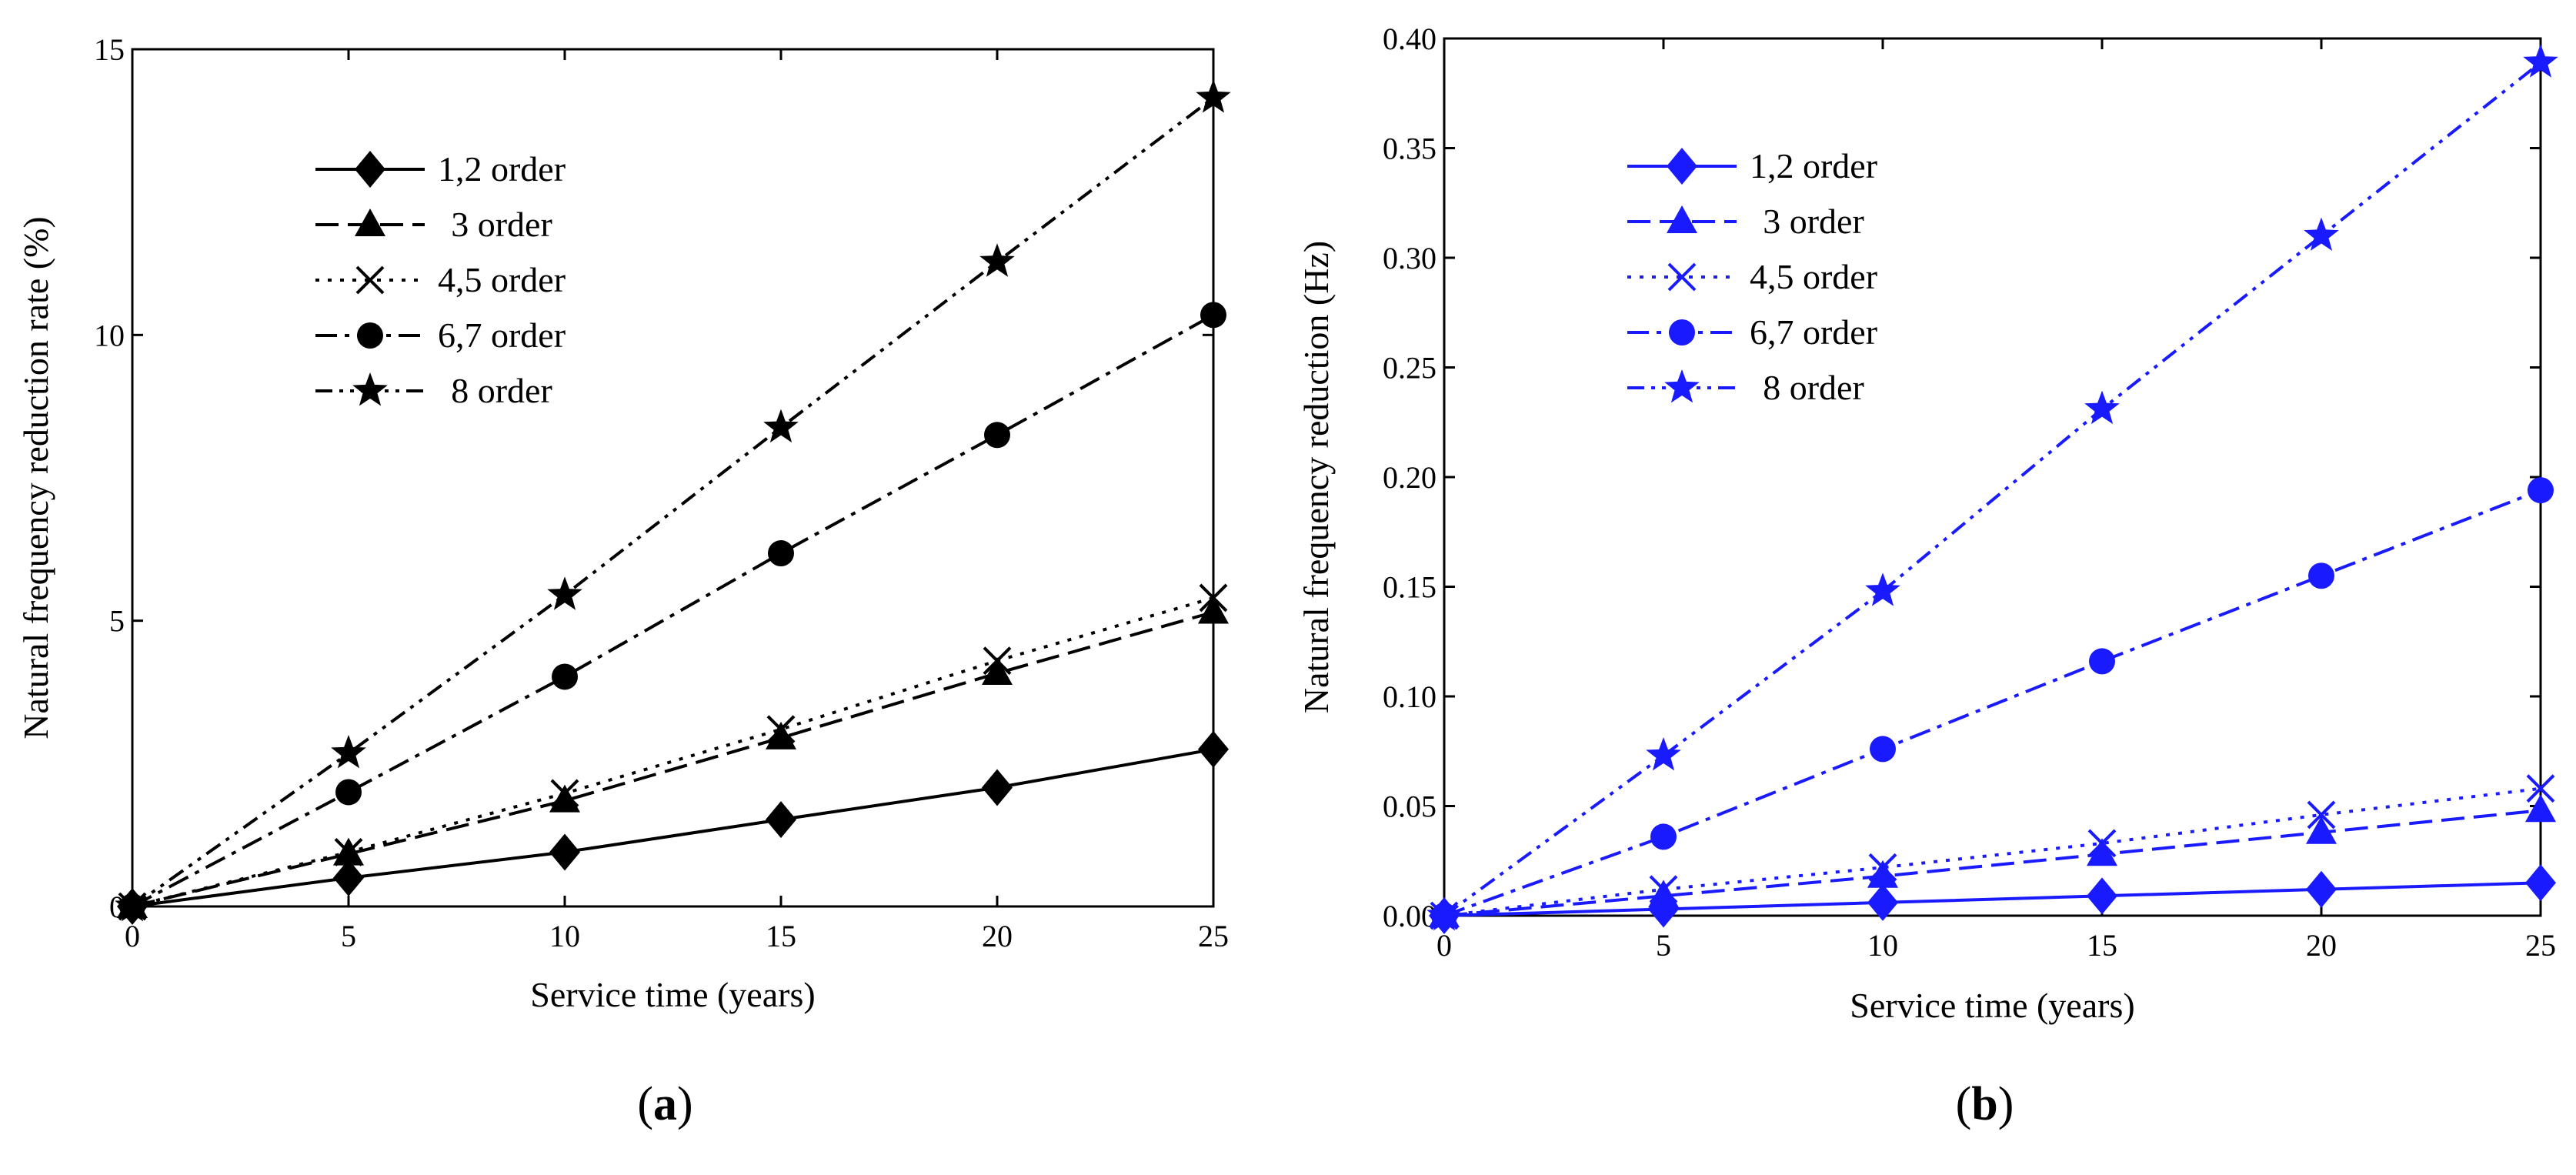 The height and width of the screenshot is (1175, 2576). Describe the element at coordinates (665, 1104) in the screenshot. I see `panel-label-letter: a` at that location.